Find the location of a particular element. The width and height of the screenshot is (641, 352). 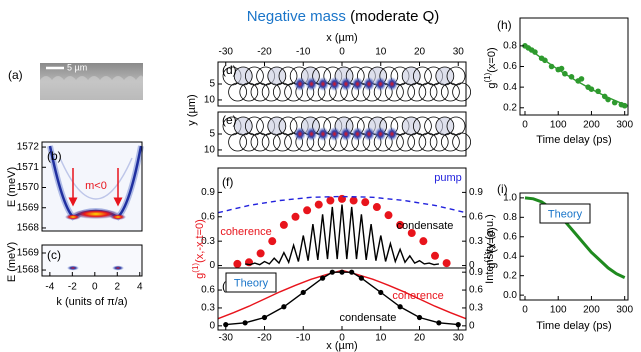

sem-image: 5 µm is located at coordinates (91, 81).